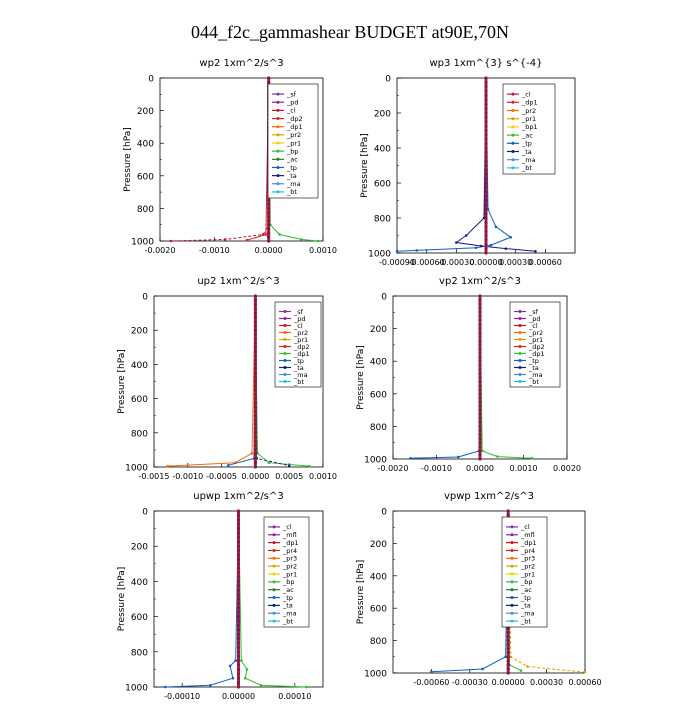 Image resolution: width=700 pixels, height=705 pixels. Describe the element at coordinates (289, 614) in the screenshot. I see `upwp-legend-label: _ma` at that location.